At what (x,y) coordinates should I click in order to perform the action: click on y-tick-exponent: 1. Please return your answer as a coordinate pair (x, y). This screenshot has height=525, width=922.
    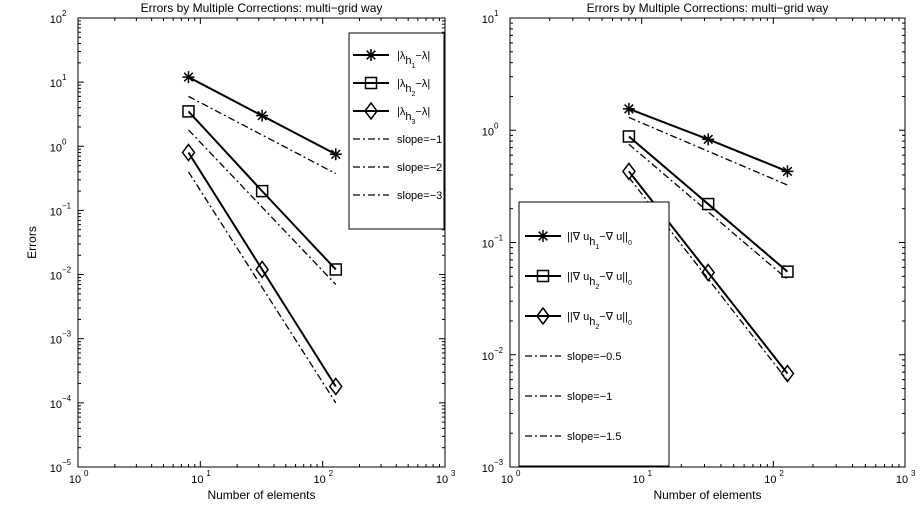
    Looking at the image, I should click on (496, 13).